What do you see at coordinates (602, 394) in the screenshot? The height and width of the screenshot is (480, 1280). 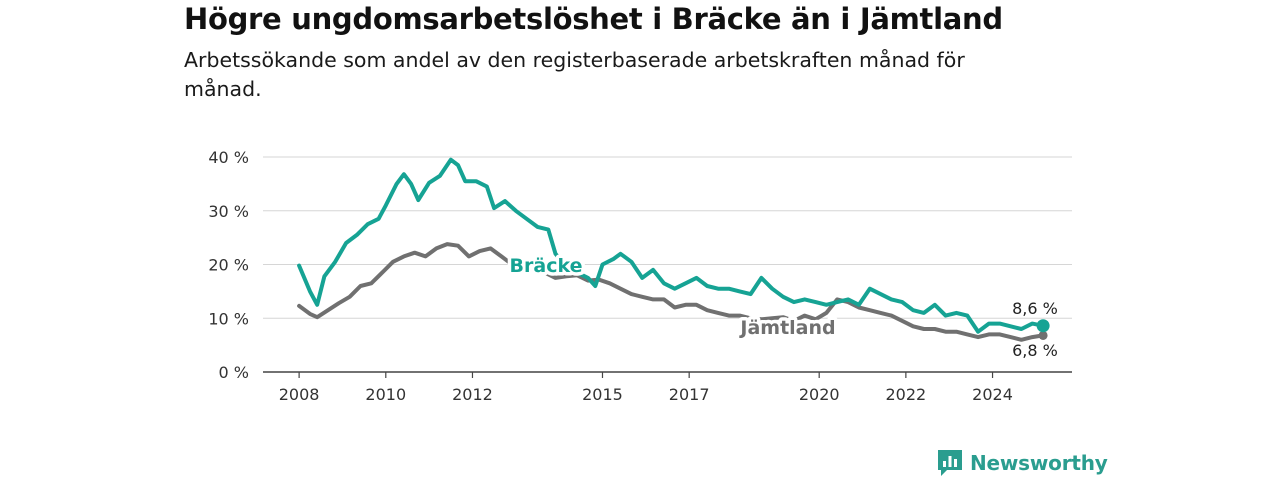 I see `x-tick-label: 2015` at bounding box center [602, 394].